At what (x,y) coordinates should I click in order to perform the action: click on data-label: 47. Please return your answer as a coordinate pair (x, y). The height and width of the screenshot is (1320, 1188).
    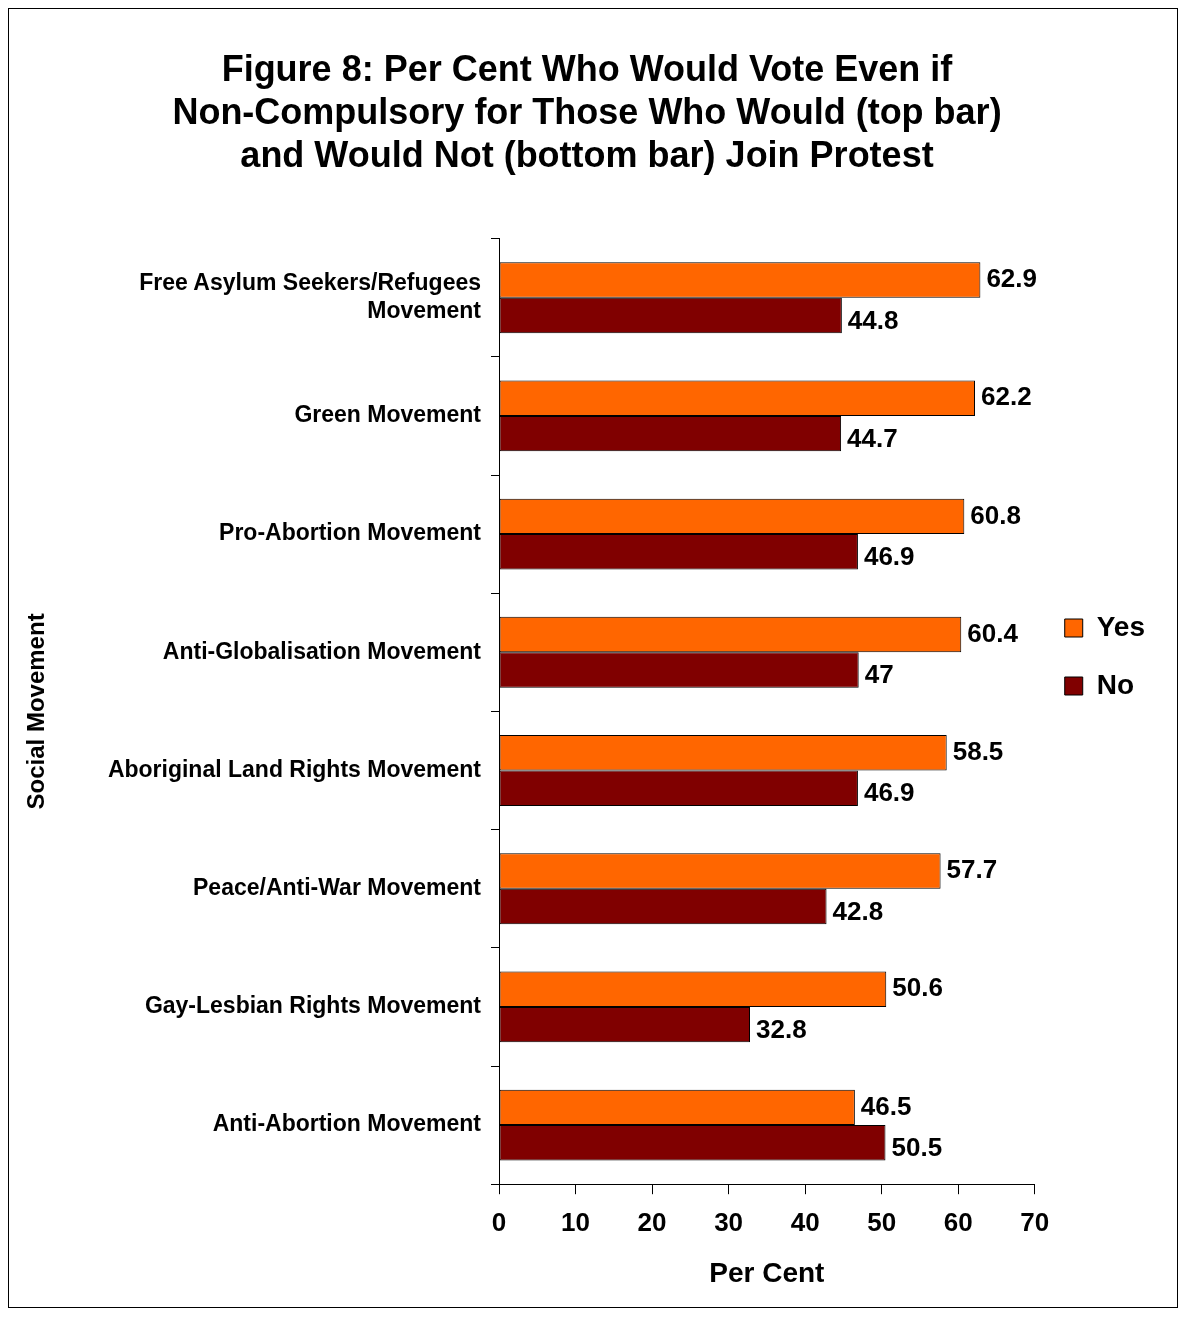
    Looking at the image, I should click on (879, 674).